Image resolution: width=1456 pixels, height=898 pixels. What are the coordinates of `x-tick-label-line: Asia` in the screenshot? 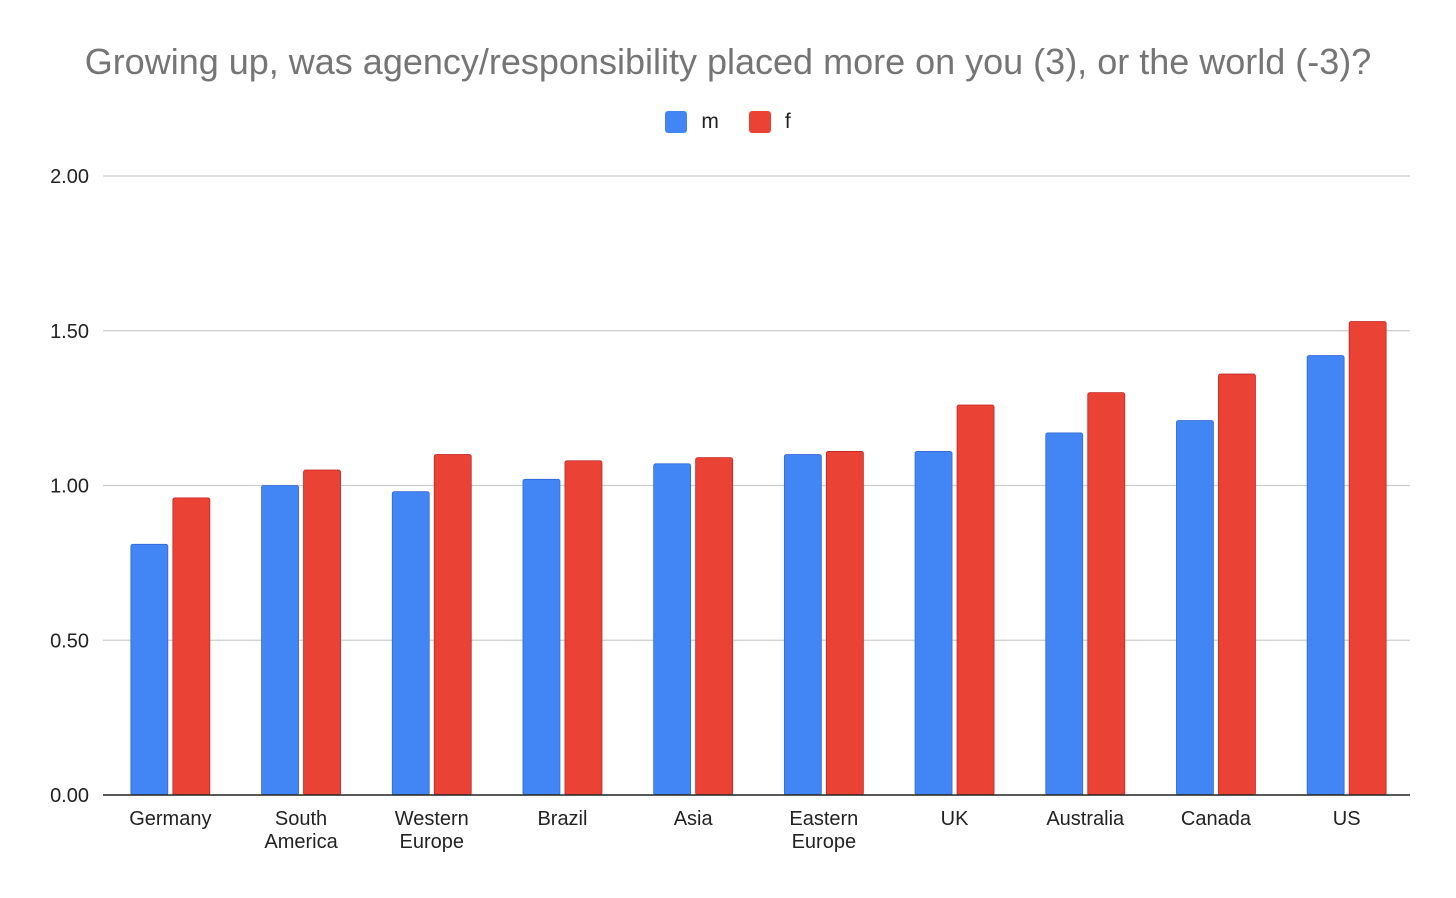 It's located at (694, 819).